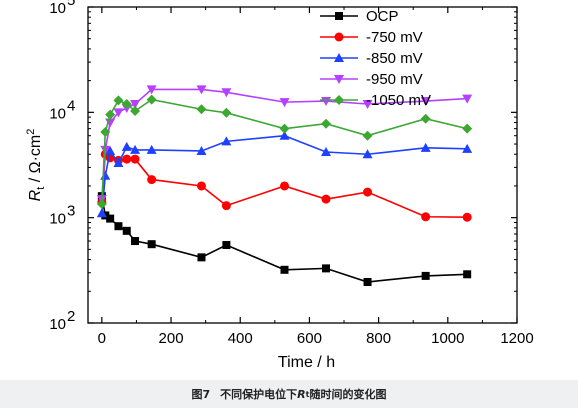  I want to click on legend-label: -950 mV, so click(394, 79).